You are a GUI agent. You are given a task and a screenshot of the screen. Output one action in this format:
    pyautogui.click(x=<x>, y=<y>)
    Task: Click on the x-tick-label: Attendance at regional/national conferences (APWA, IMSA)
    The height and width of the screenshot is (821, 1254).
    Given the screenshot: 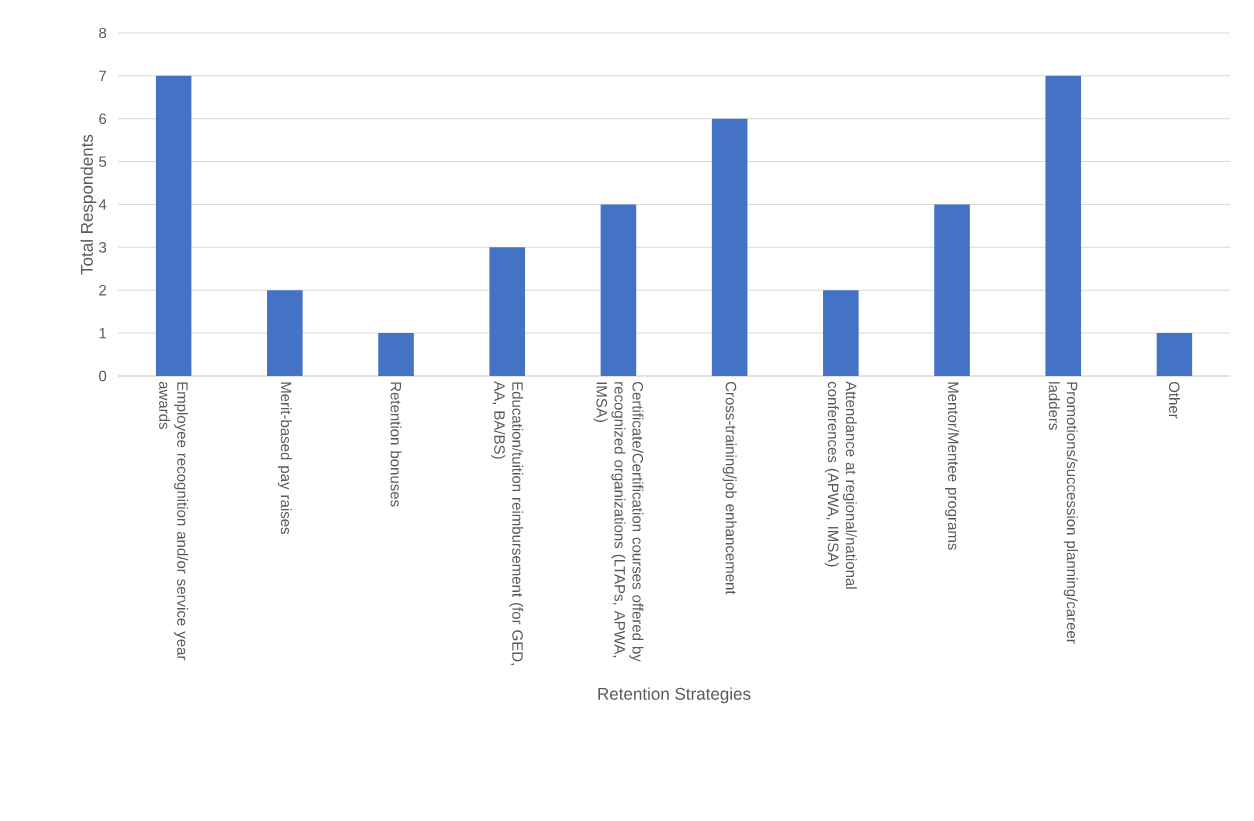 What is the action you would take?
    pyautogui.click(x=840, y=485)
    